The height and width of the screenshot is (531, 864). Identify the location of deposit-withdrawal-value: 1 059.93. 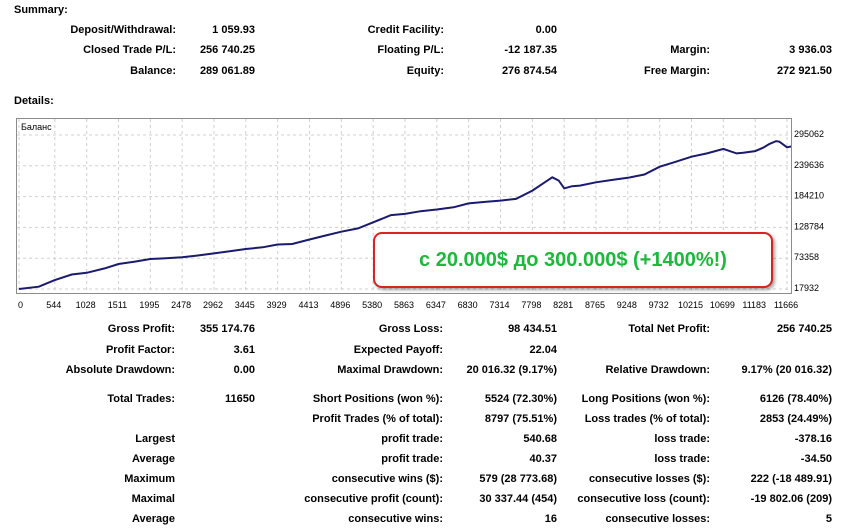
(233, 30).